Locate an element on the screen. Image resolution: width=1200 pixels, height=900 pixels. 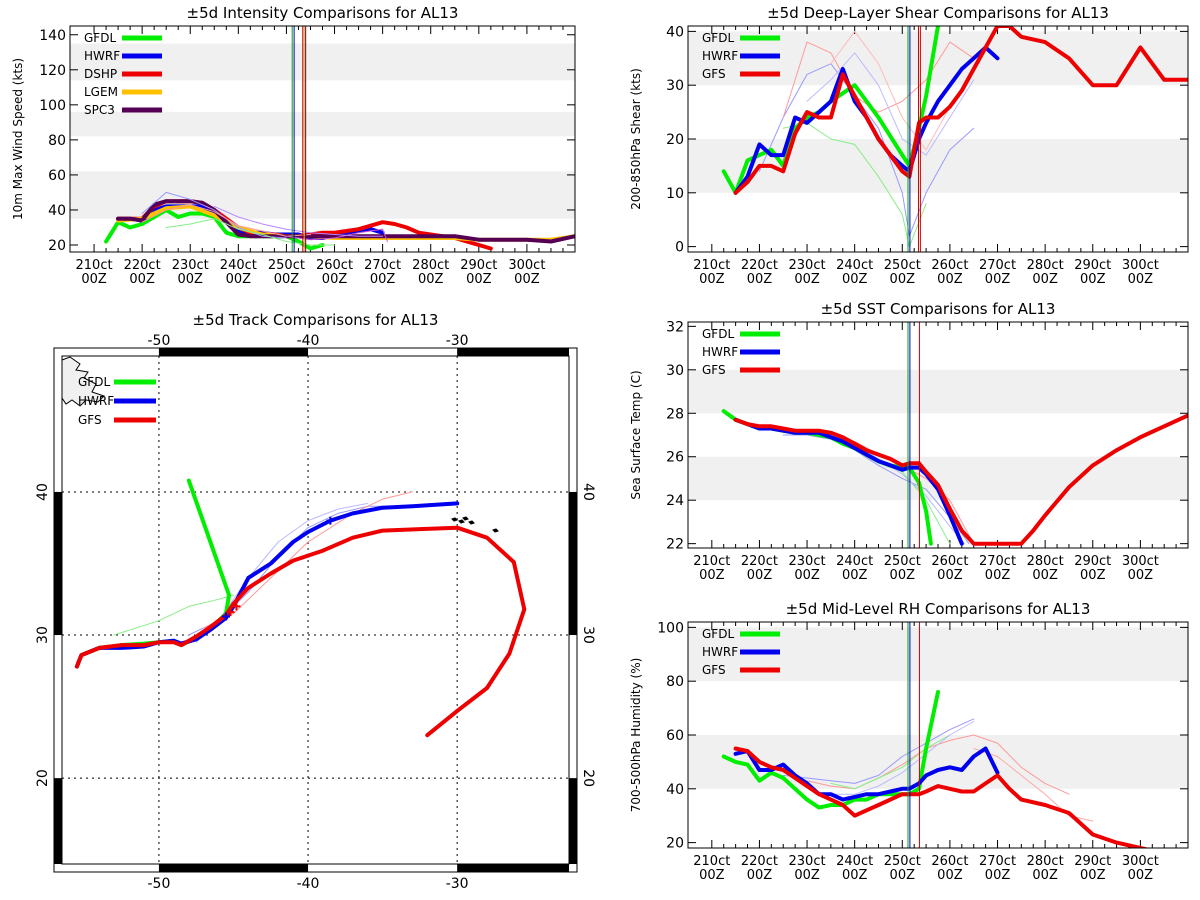
intensity-ytick-label-3: 80 is located at coordinates (57, 141).